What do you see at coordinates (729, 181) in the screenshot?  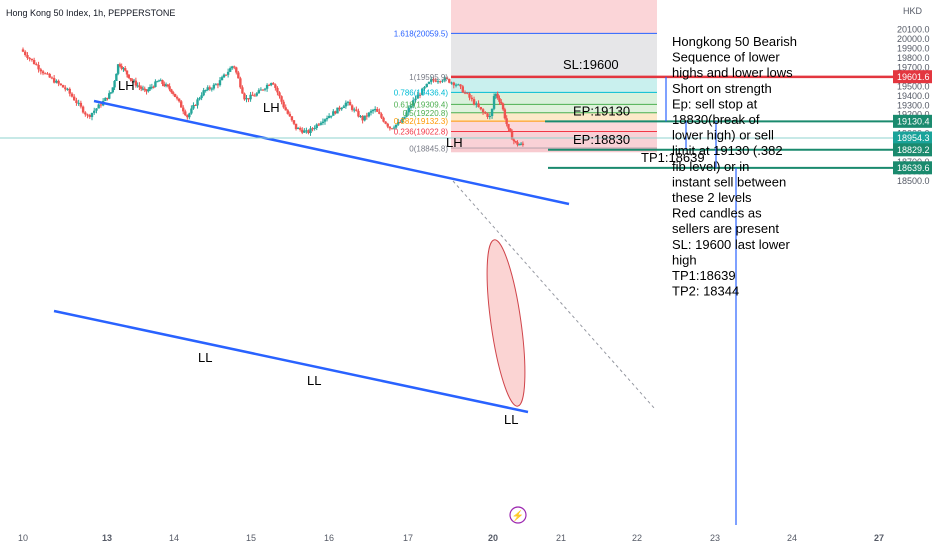 I see `analysis-note-line: instant sell between` at bounding box center [729, 181].